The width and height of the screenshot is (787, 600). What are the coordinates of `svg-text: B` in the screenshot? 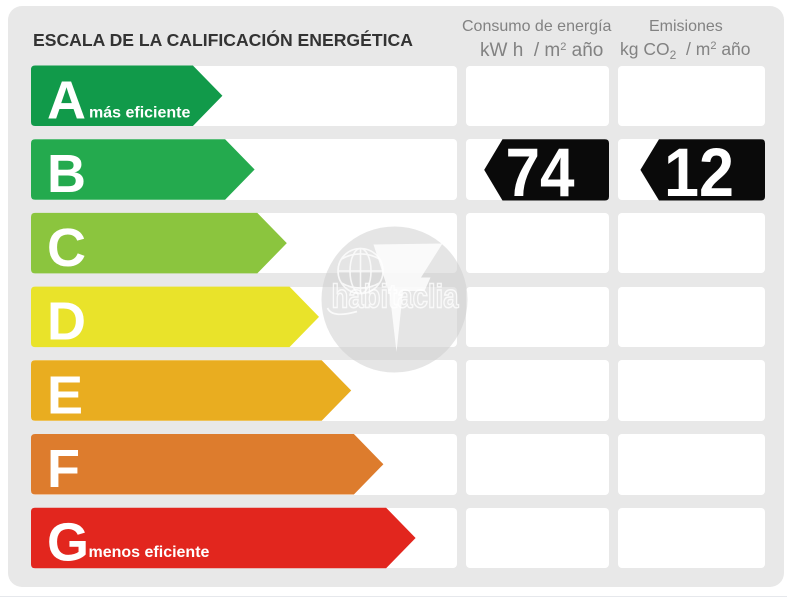 It's located at (66, 174).